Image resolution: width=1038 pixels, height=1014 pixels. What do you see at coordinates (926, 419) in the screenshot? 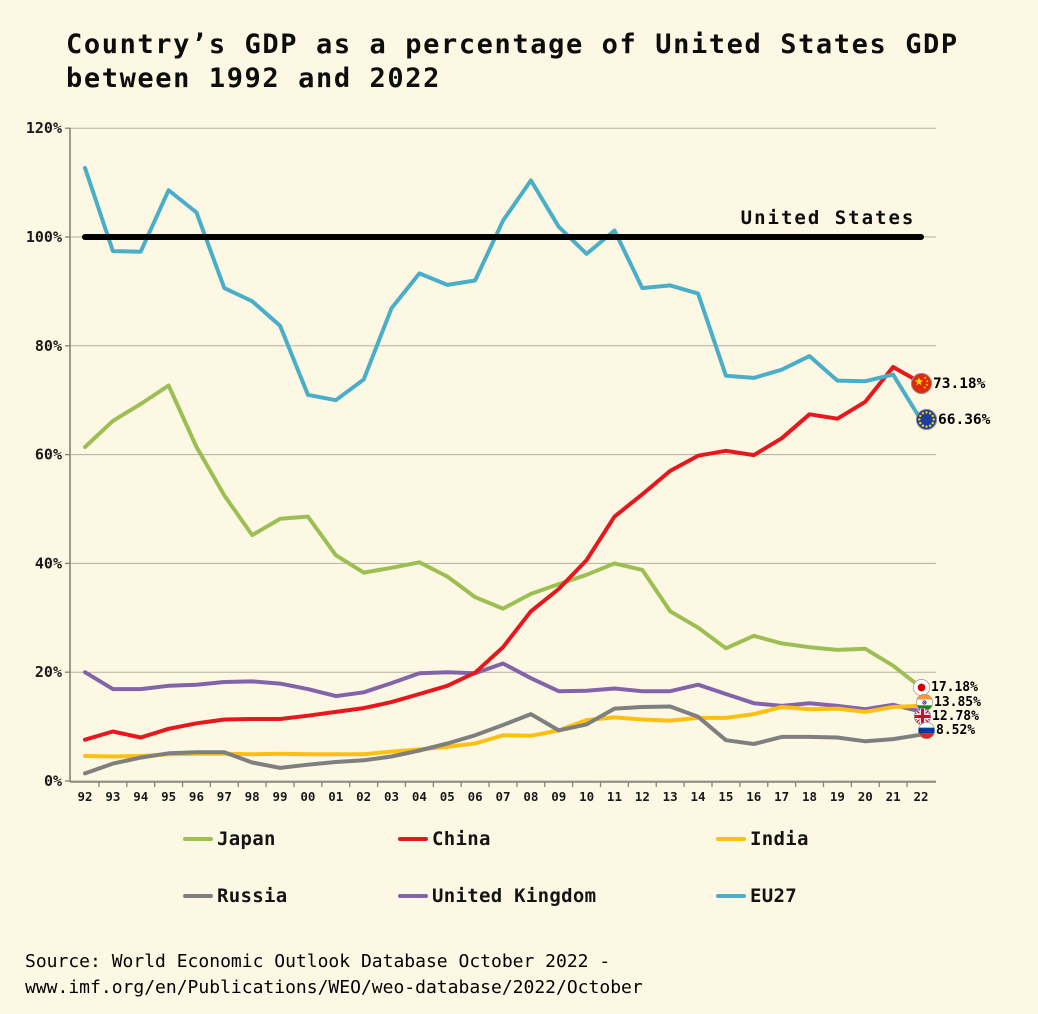
I see `eu-flag-icon` at bounding box center [926, 419].